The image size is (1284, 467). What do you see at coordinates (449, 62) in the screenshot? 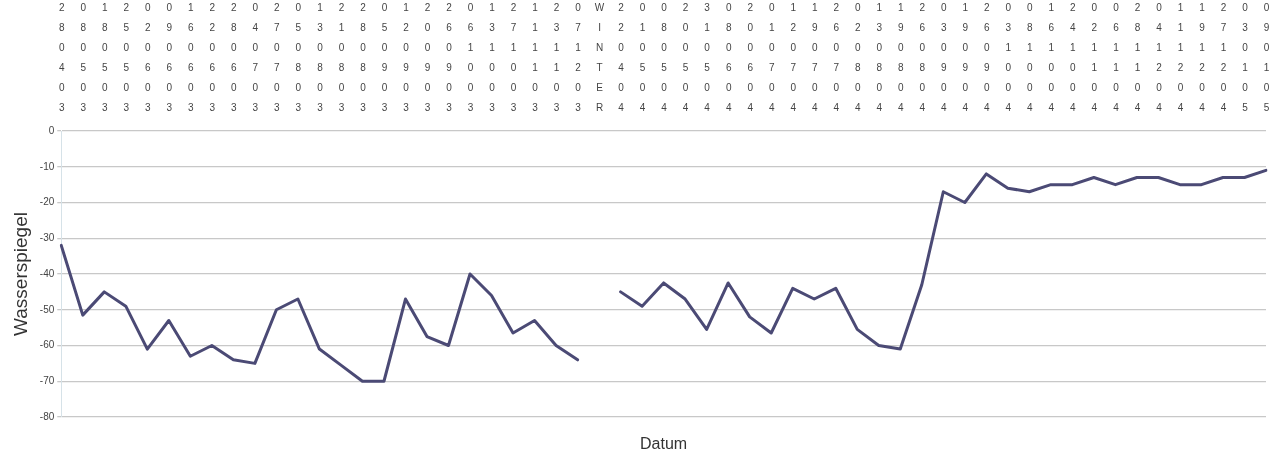
I see `x-tick-label: 260903` at bounding box center [449, 62].